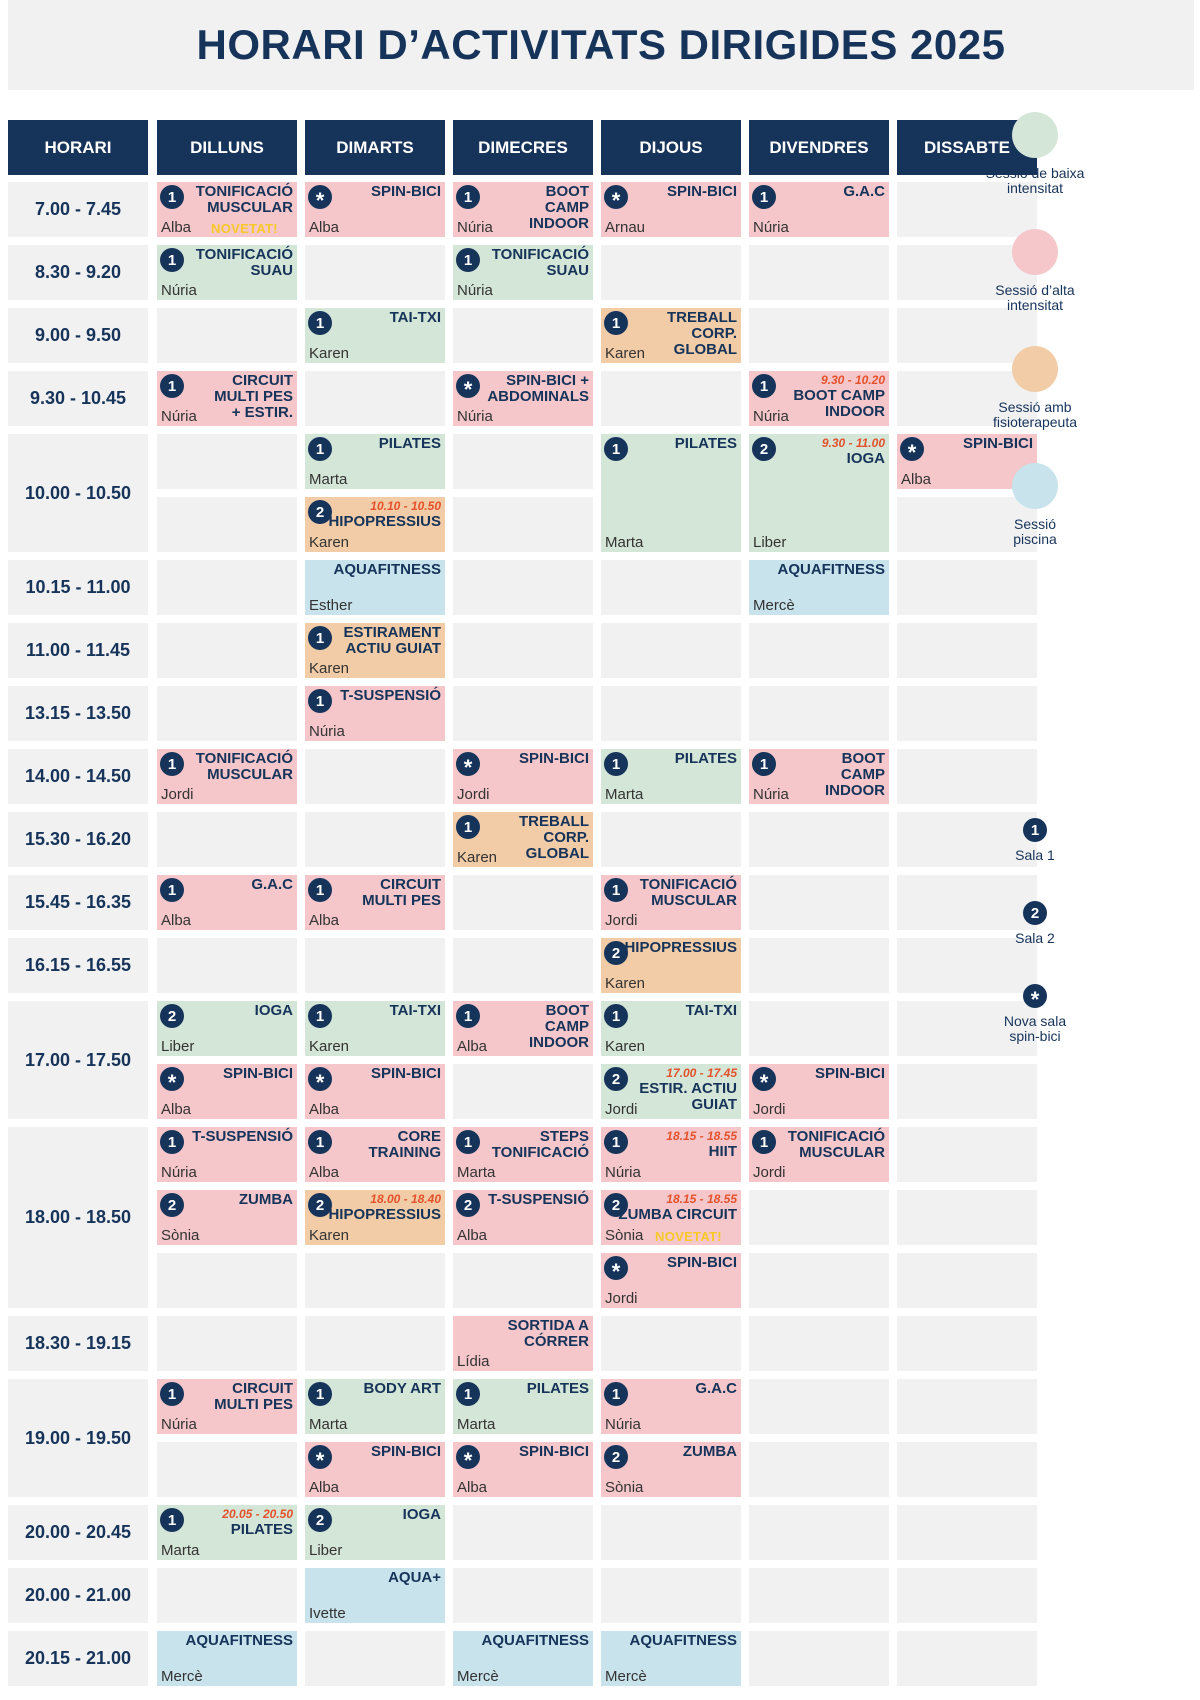 The width and height of the screenshot is (1200, 1700). Describe the element at coordinates (227, 209) in the screenshot. I see `activity-card: 1 TONIFICACIÓ MUSCULAR Alba NOVETAT!` at that location.